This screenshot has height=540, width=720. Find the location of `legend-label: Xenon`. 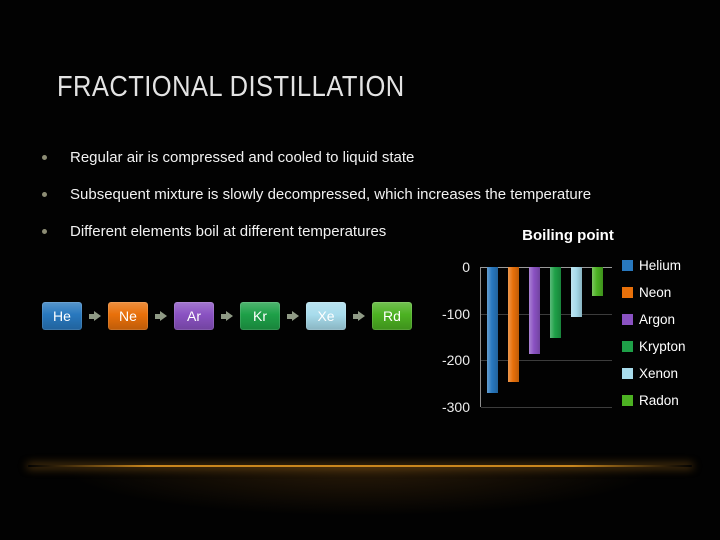

legend-label: Xenon is located at coordinates (659, 373).